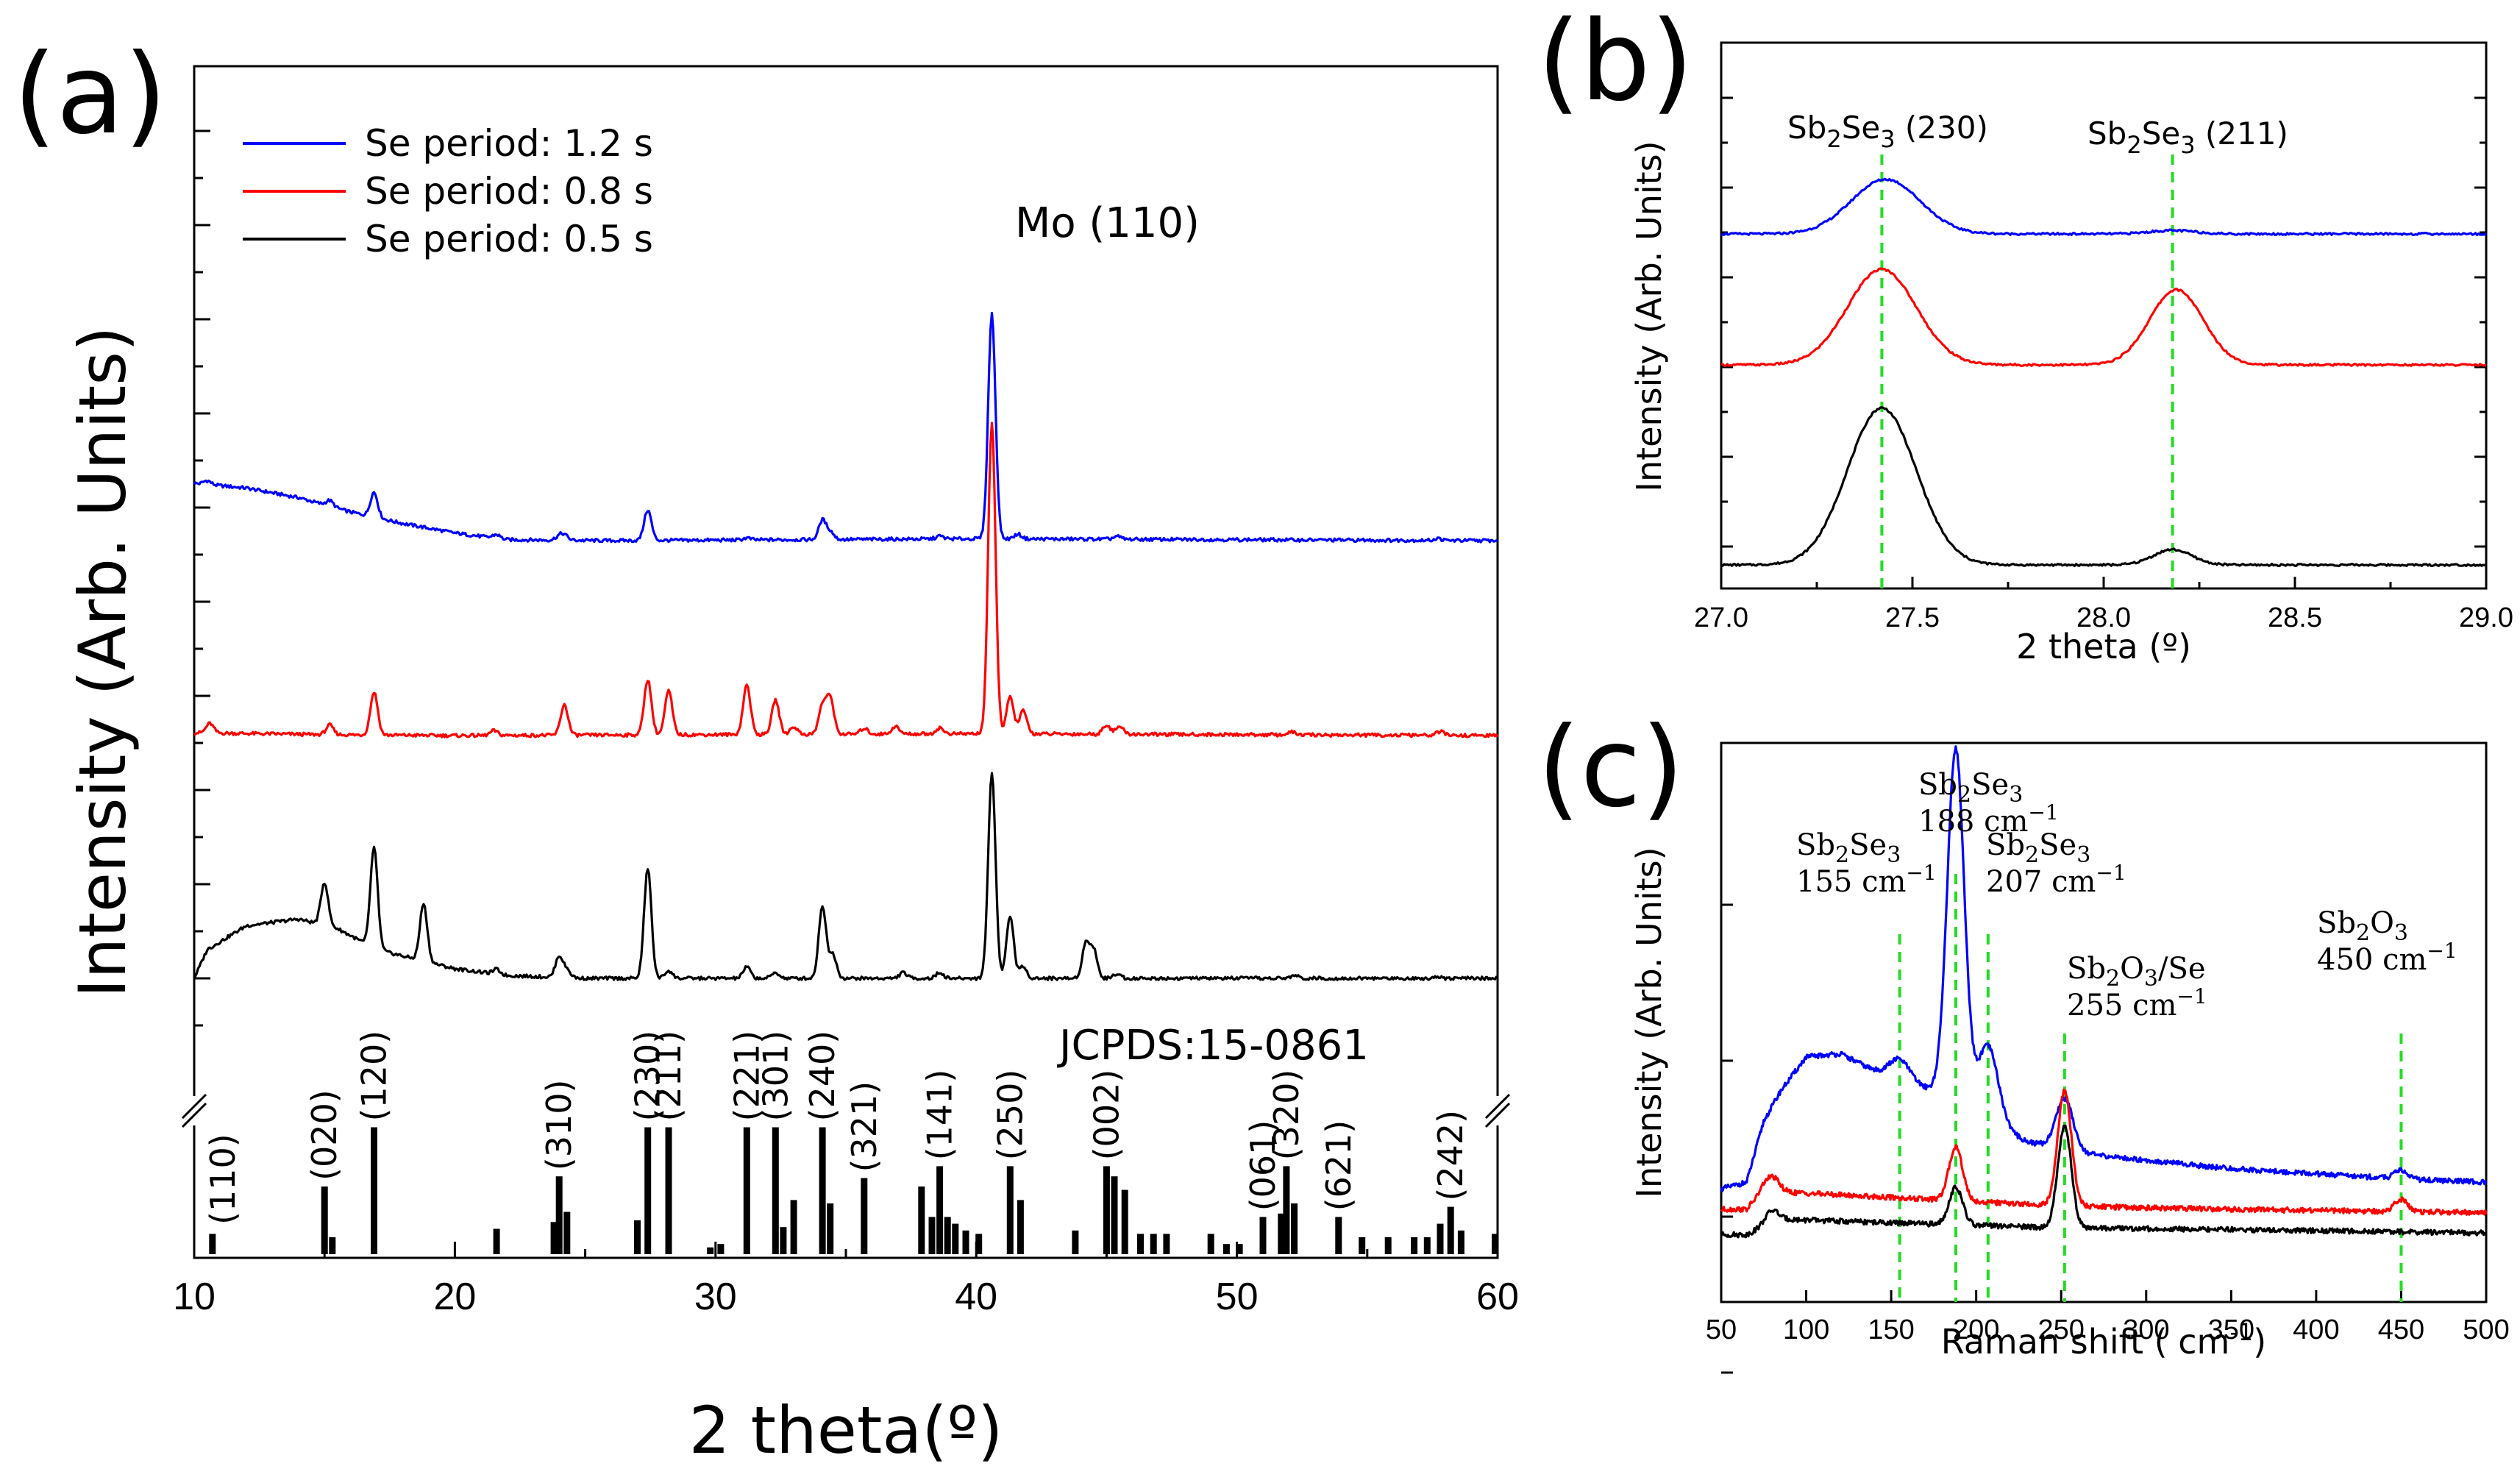 The image size is (2520, 1480). What do you see at coordinates (2146, 1329) in the screenshot?
I see `c-xtick-label: 300` at bounding box center [2146, 1329].